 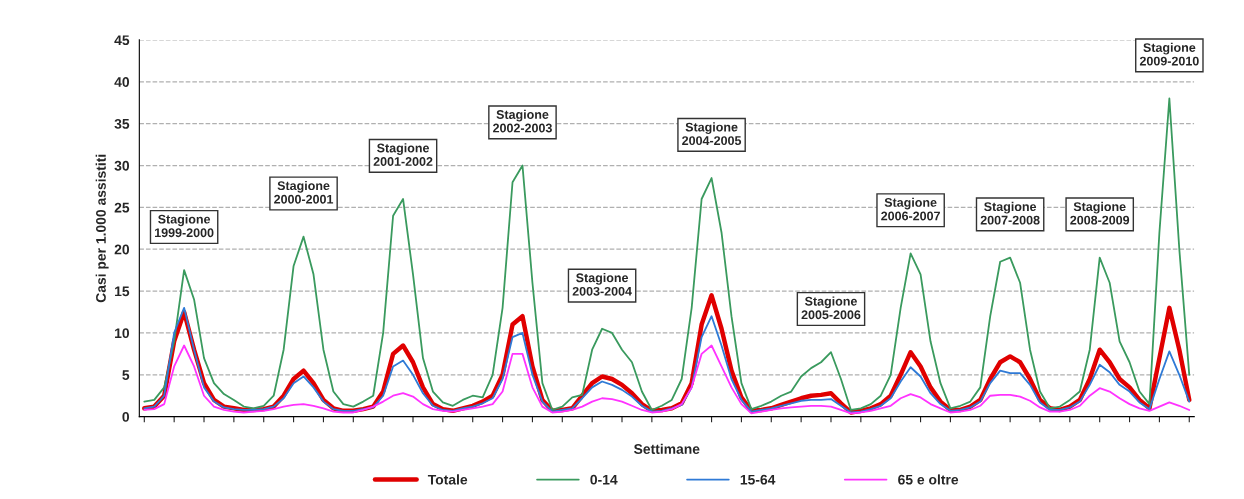 What do you see at coordinates (122, 82) in the screenshot?
I see `y-tick-label: 40` at bounding box center [122, 82].